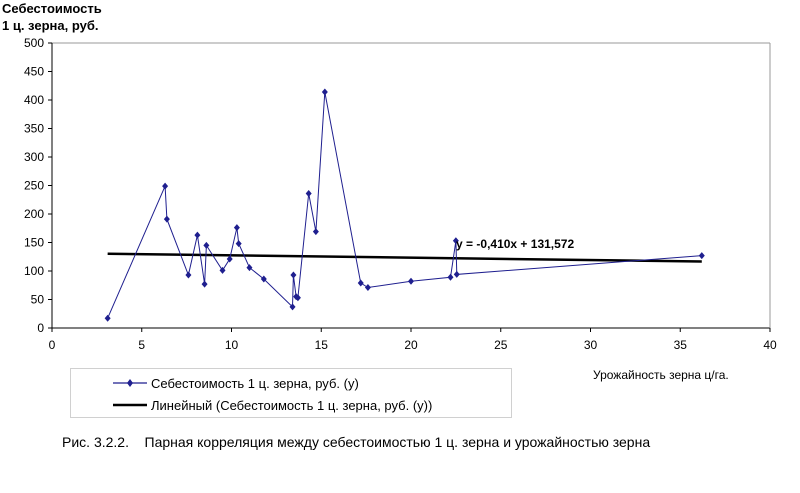 The height and width of the screenshot is (493, 800). What do you see at coordinates (40, 328) in the screenshot?
I see `y-tick-label: 0` at bounding box center [40, 328].